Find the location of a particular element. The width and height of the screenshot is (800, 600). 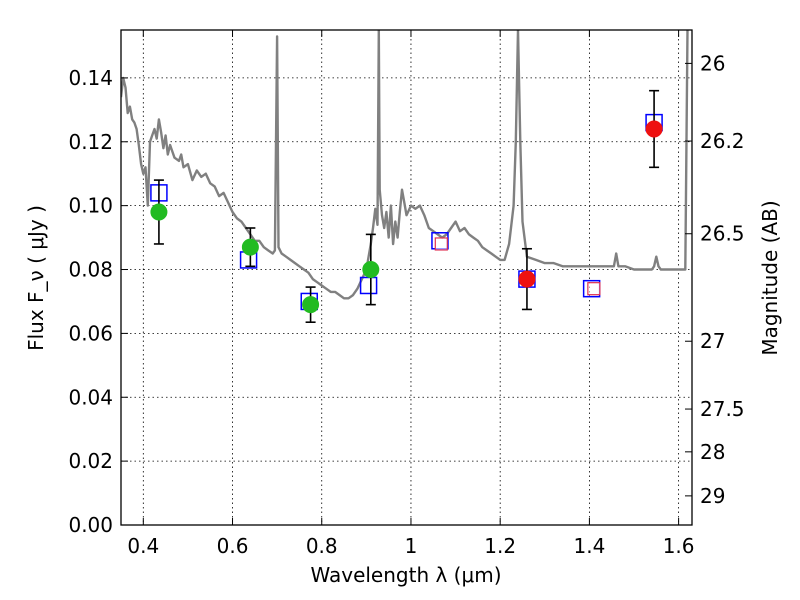

x-tick-label: 0.6 is located at coordinates (233, 546).